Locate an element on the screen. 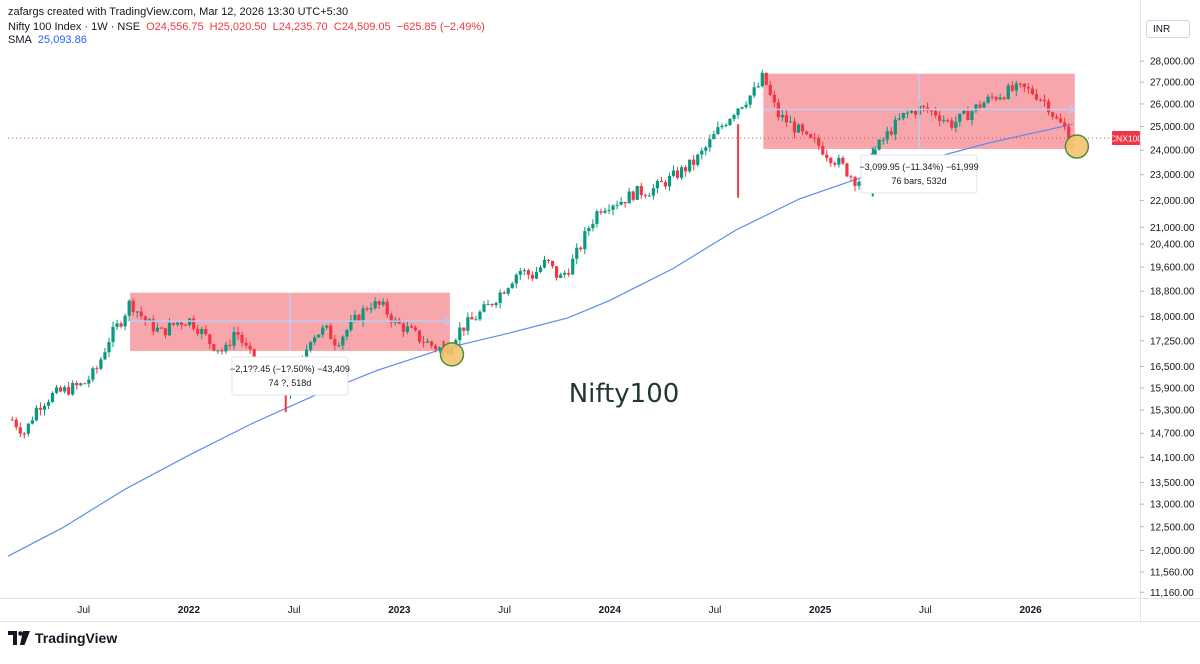 The height and width of the screenshot is (664, 1200). tradingview-logo: TradingView is located at coordinates (62, 638).